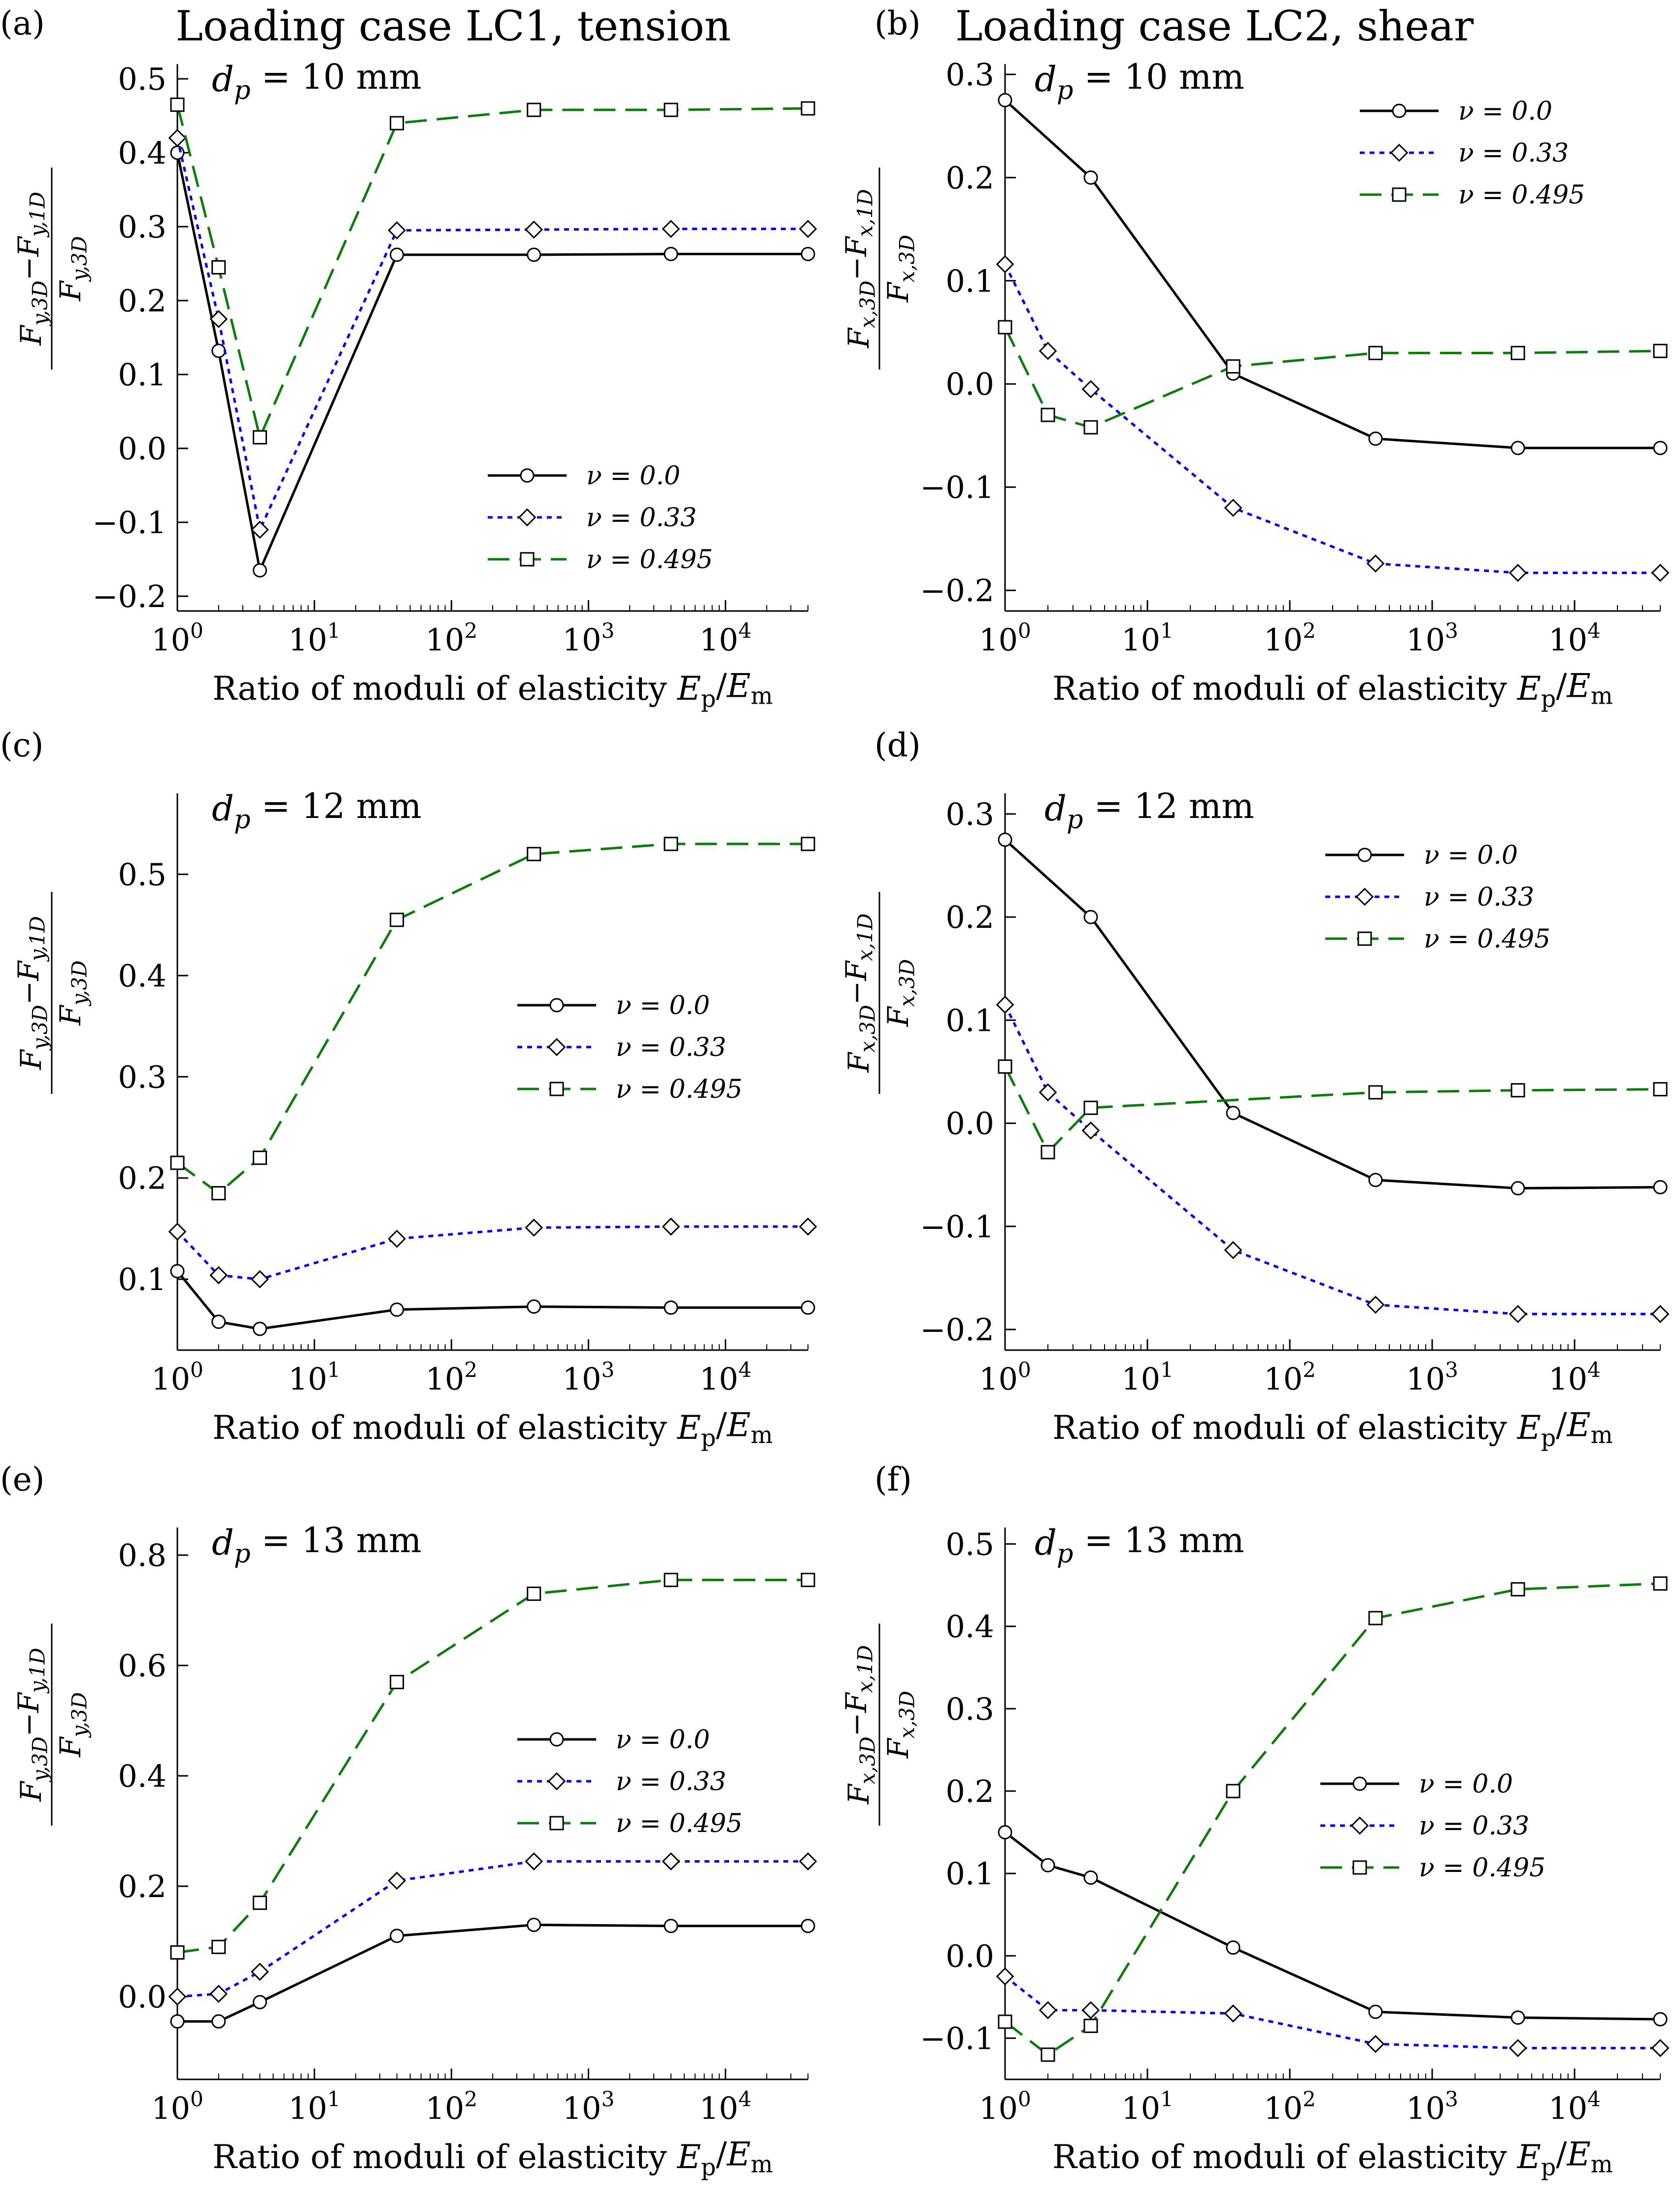  What do you see at coordinates (453, 26) in the screenshot?
I see `column-title-tension: Loading case LC1, tension` at bounding box center [453, 26].